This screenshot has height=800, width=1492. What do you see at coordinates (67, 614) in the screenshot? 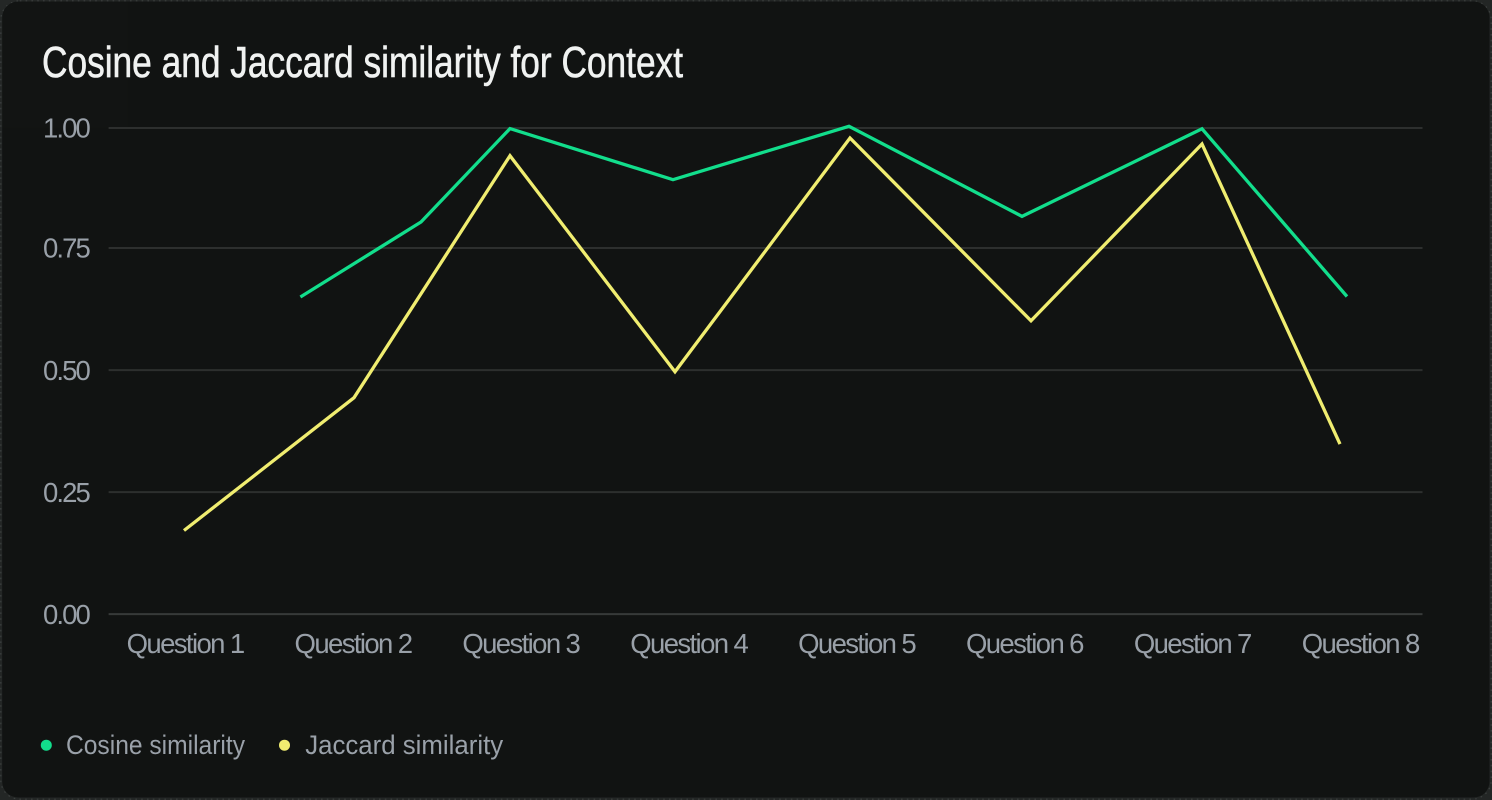
I see `svg-text: 0.00` at bounding box center [67, 614].